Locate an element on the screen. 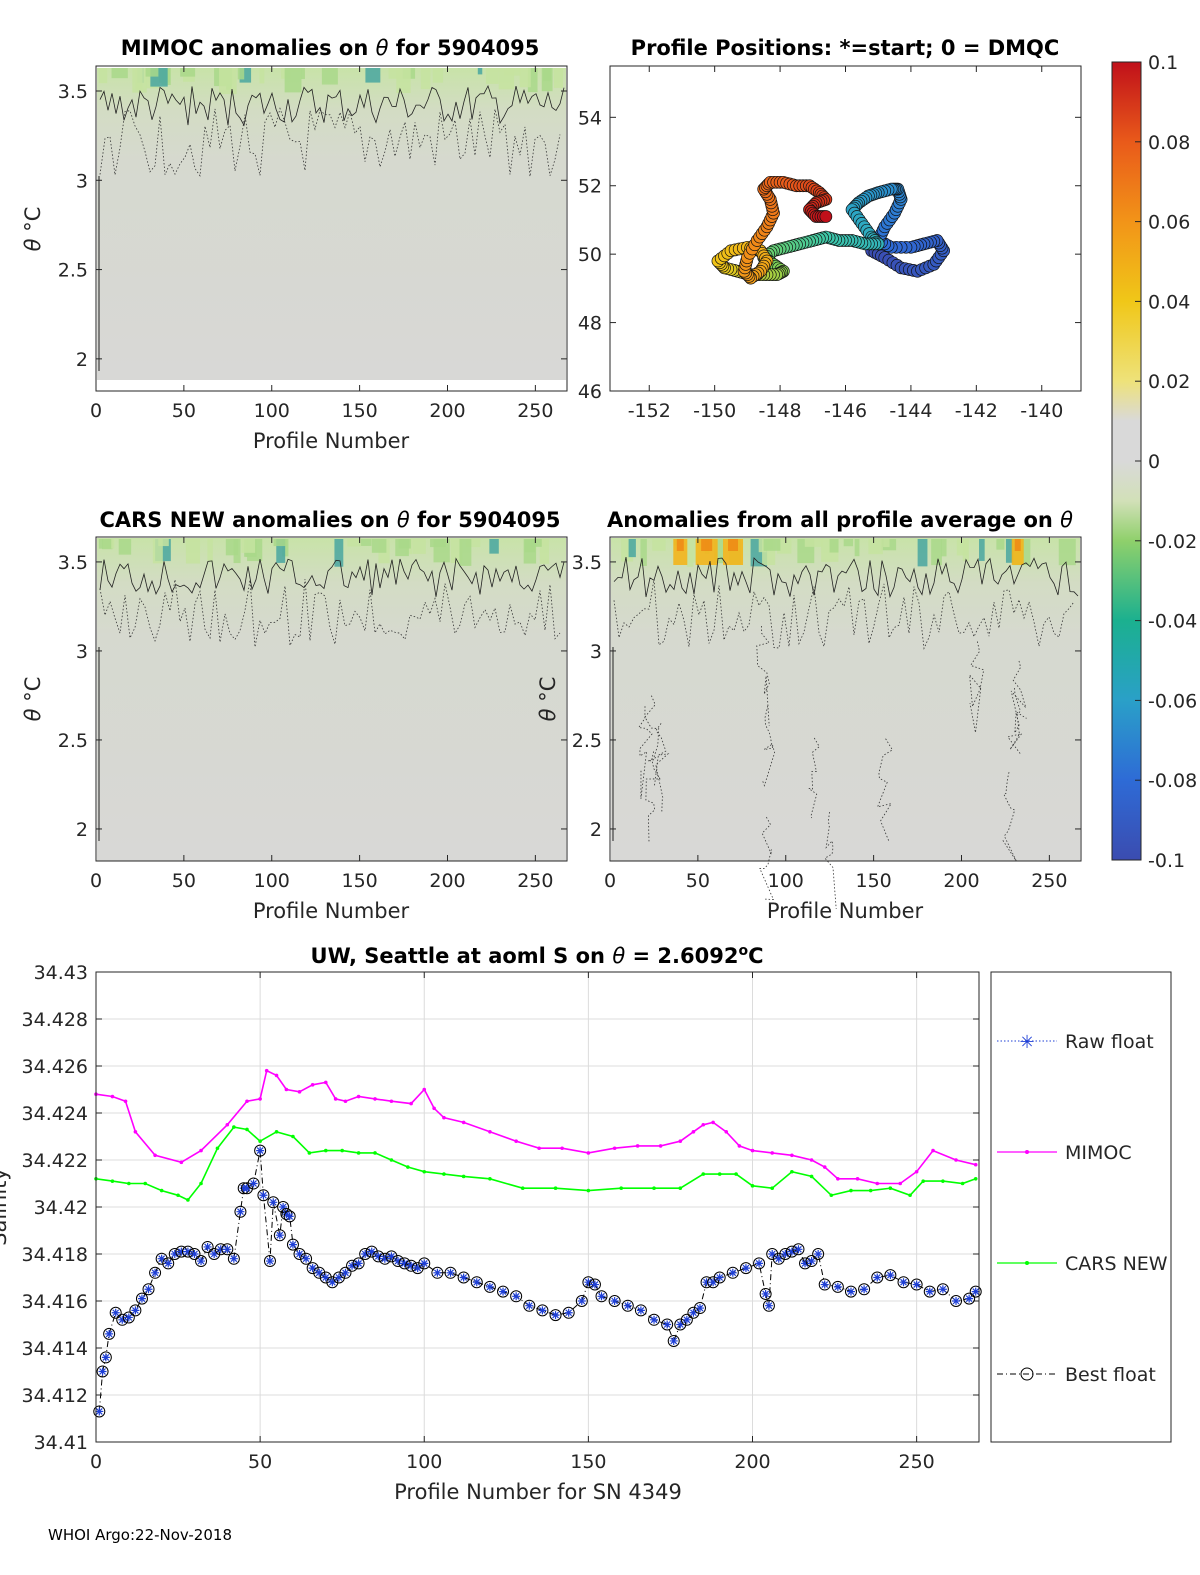 Image resolution: width=1200 pixels, height=1575 pixels. legend-label: Raw float is located at coordinates (1109, 1042).